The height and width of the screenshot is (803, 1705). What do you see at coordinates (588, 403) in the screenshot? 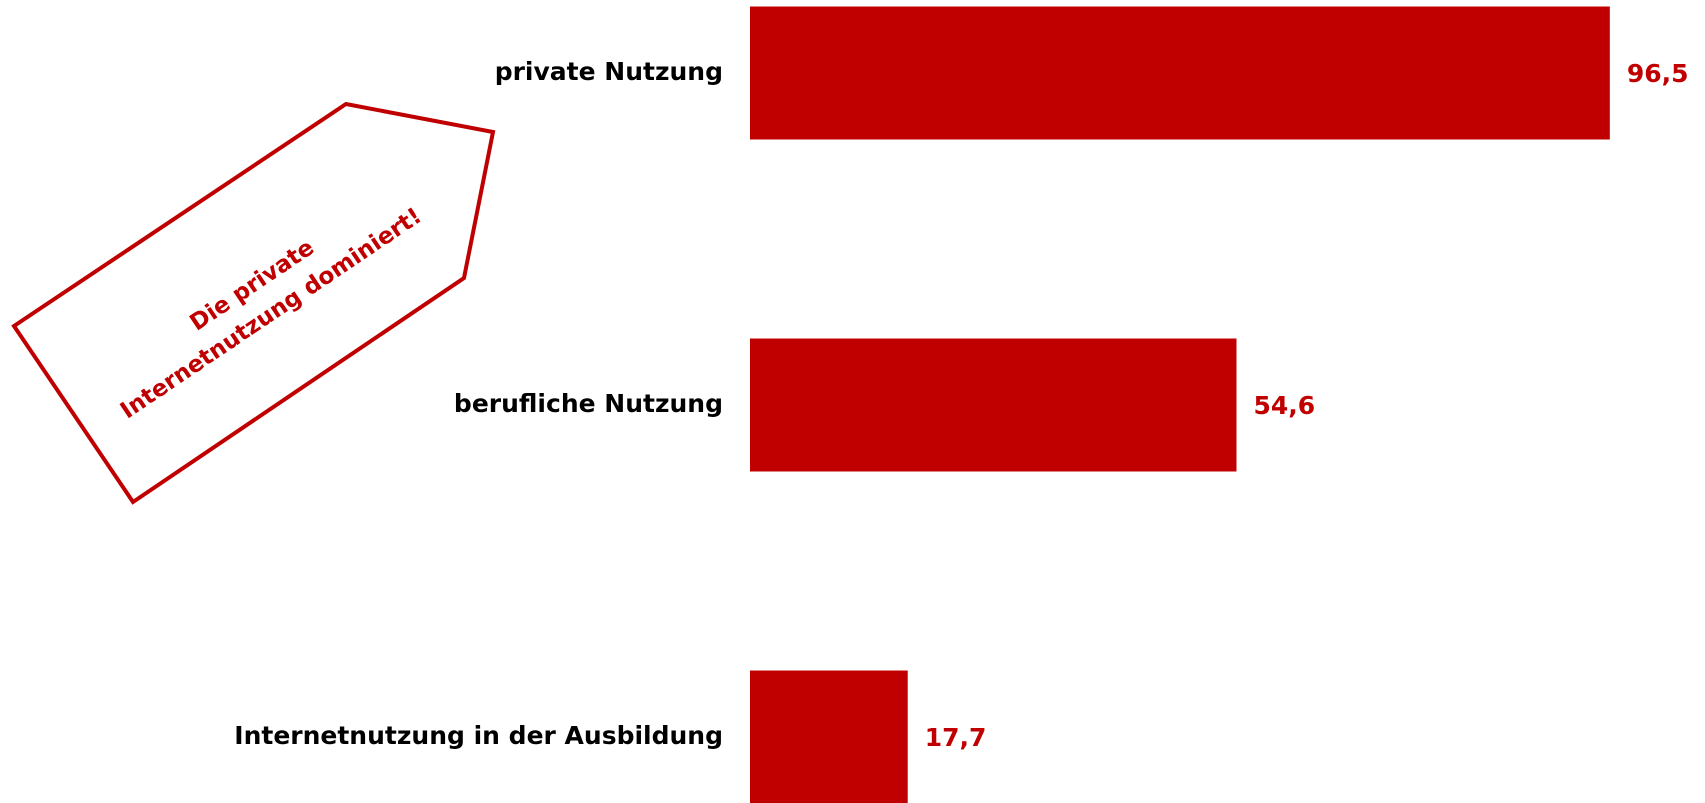
I see `category-label: berufliche Nutzung` at bounding box center [588, 403].